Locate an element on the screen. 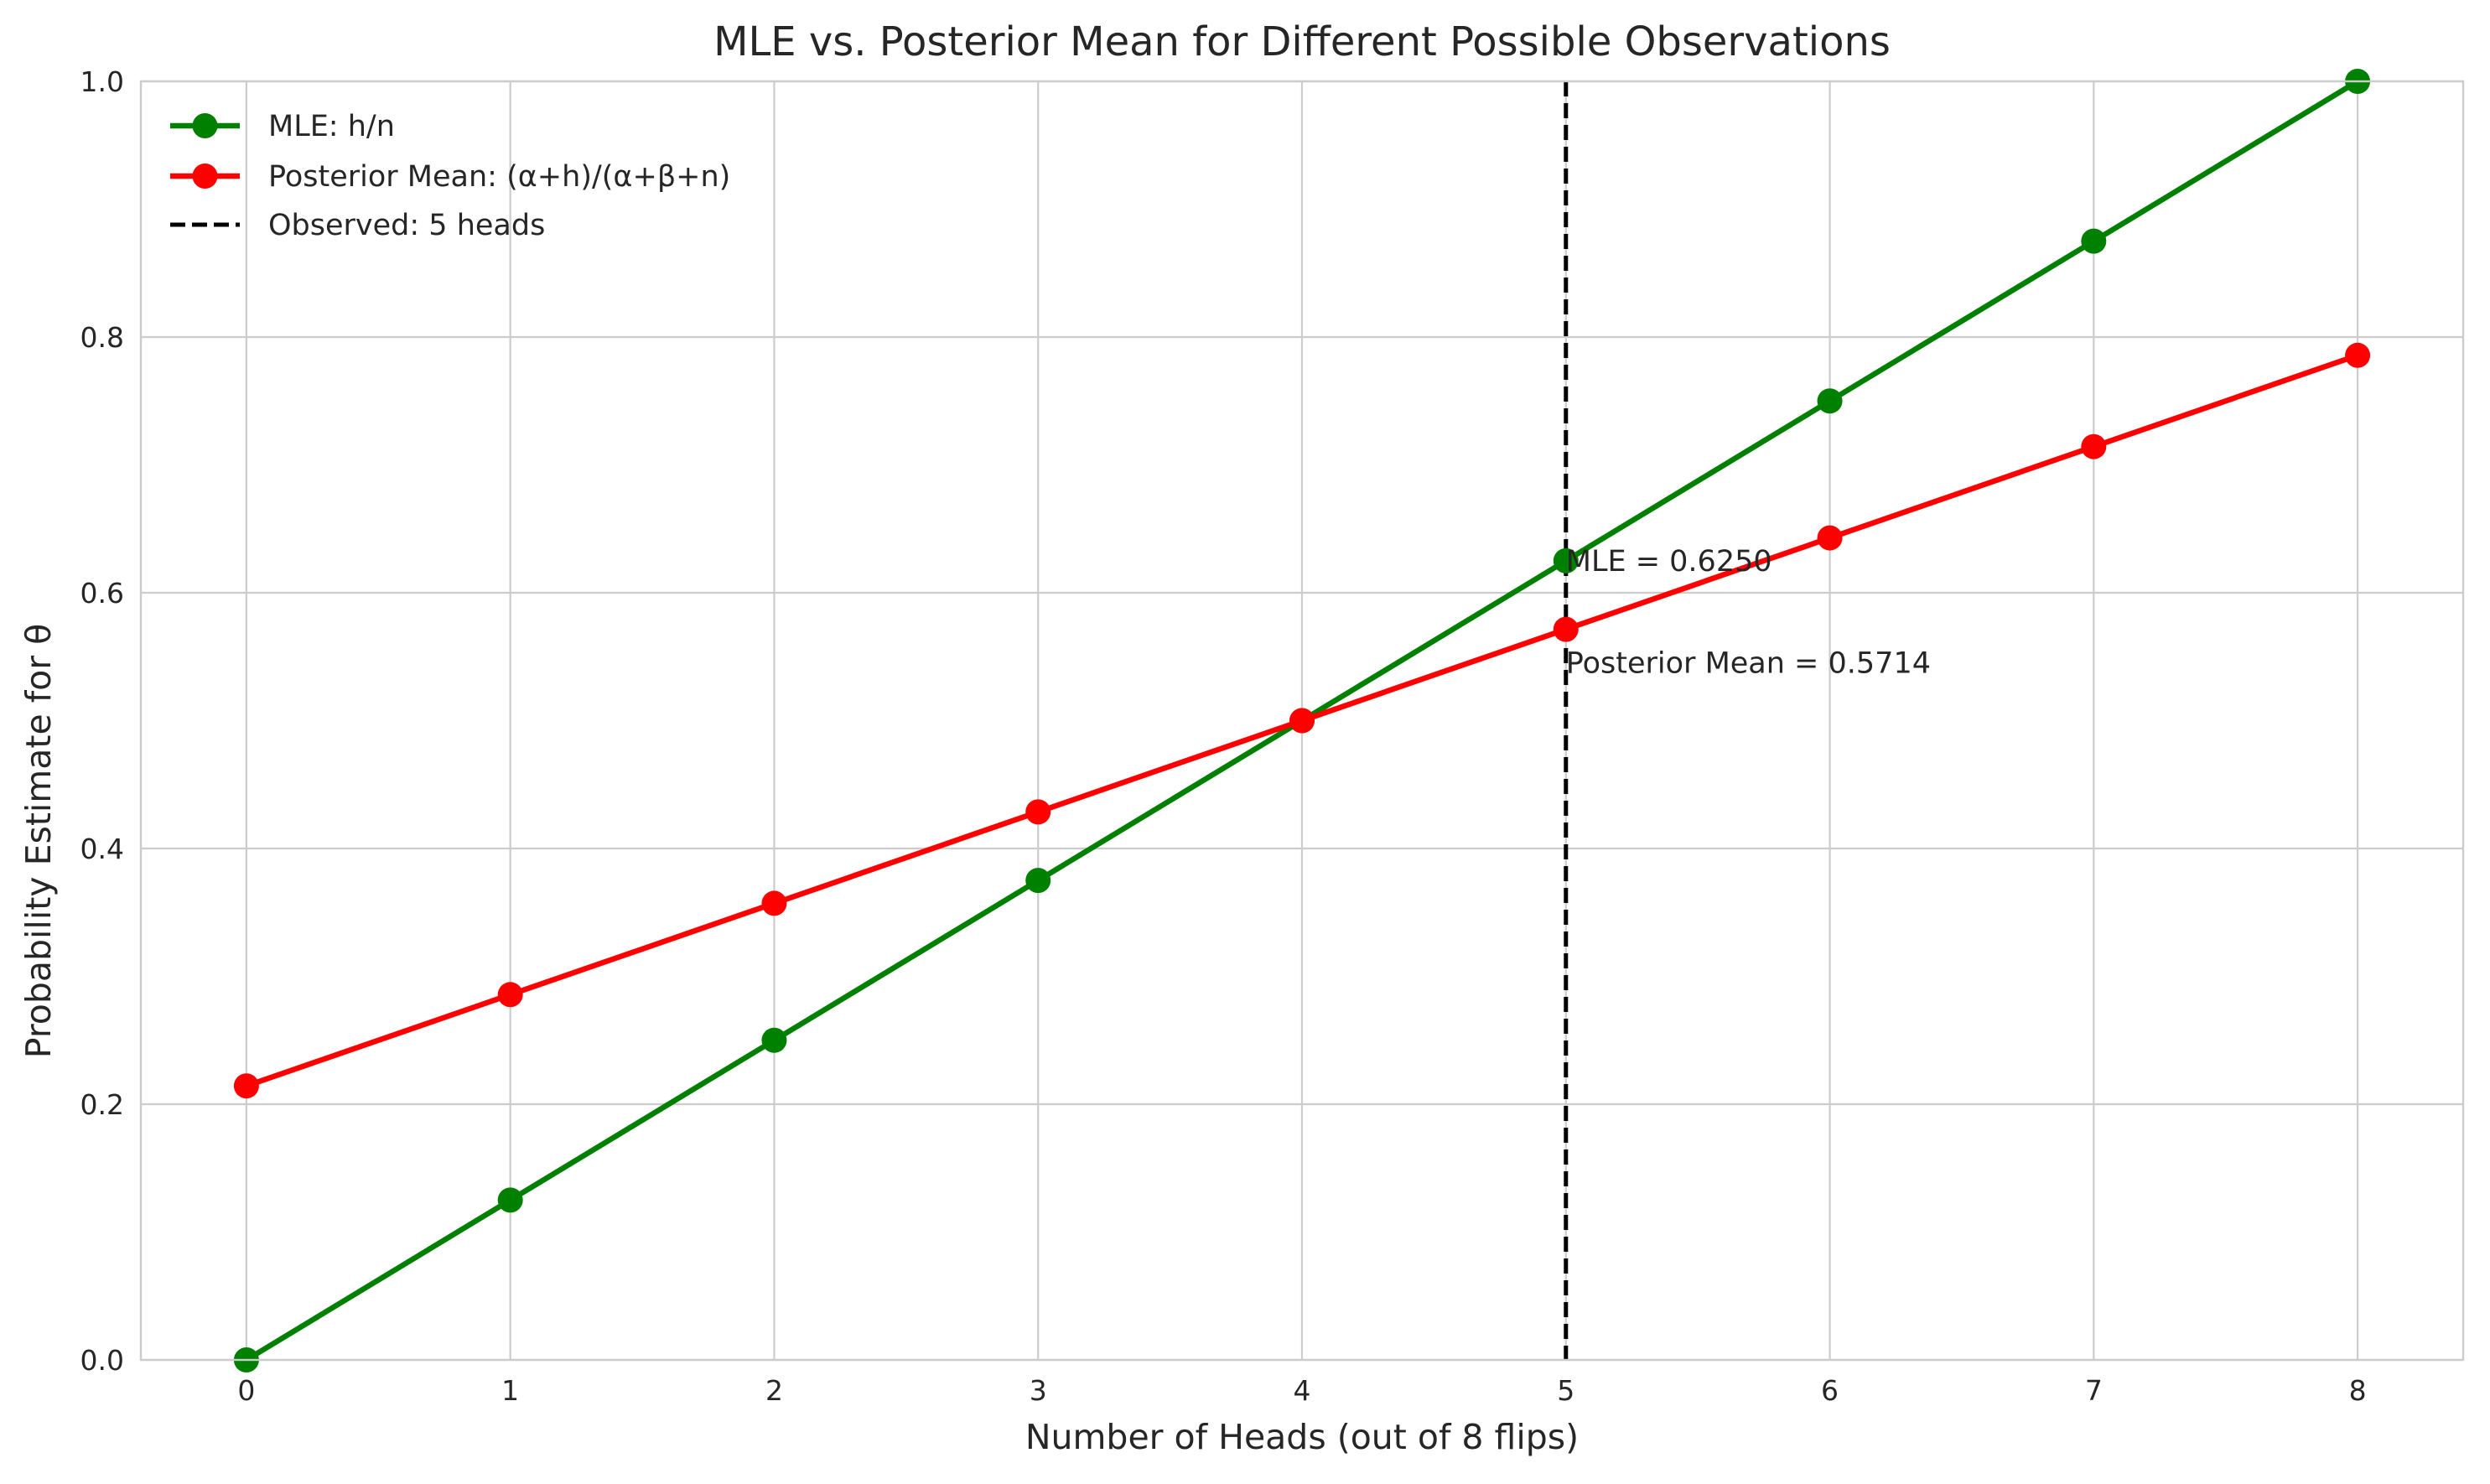 This screenshot has width=2490, height=1484. legend-entry: Observed: 5 heads is located at coordinates (406, 225).